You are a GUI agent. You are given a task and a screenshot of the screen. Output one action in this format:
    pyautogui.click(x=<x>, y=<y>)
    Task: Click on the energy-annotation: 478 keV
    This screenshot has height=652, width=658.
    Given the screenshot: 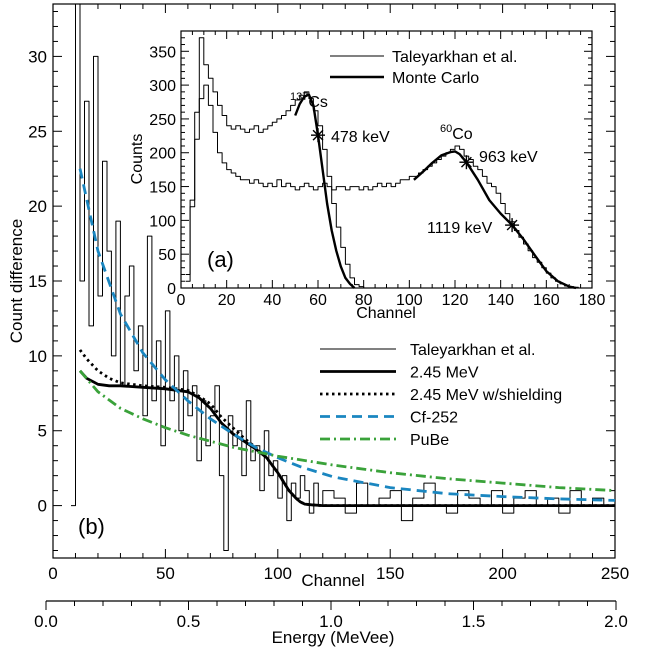 What is the action you would take?
    pyautogui.click(x=360, y=137)
    